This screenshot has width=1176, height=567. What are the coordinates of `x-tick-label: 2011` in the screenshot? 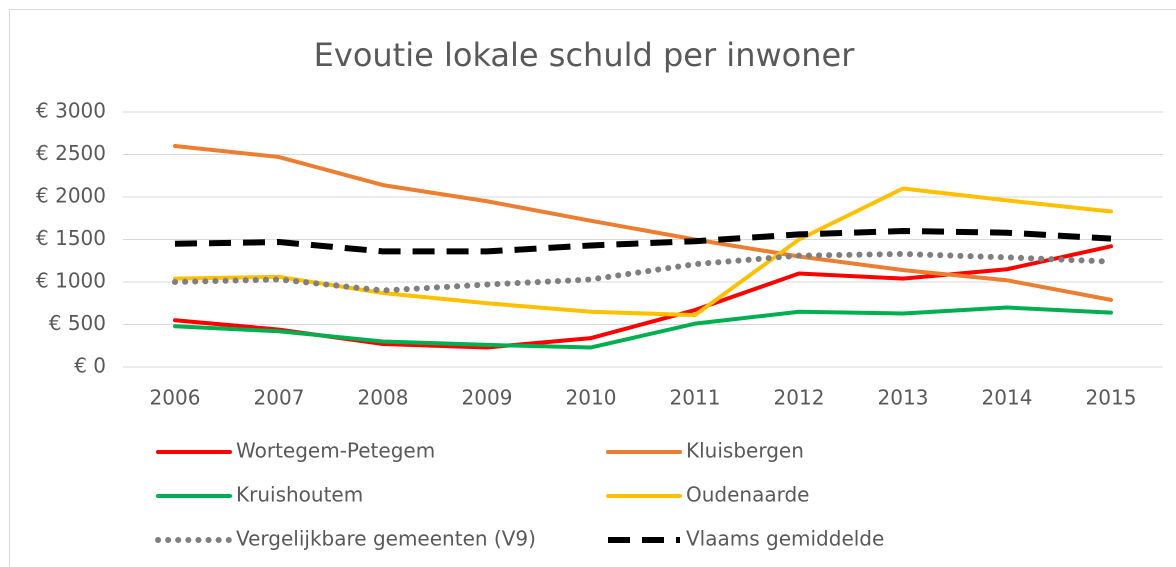 It's located at (695, 398).